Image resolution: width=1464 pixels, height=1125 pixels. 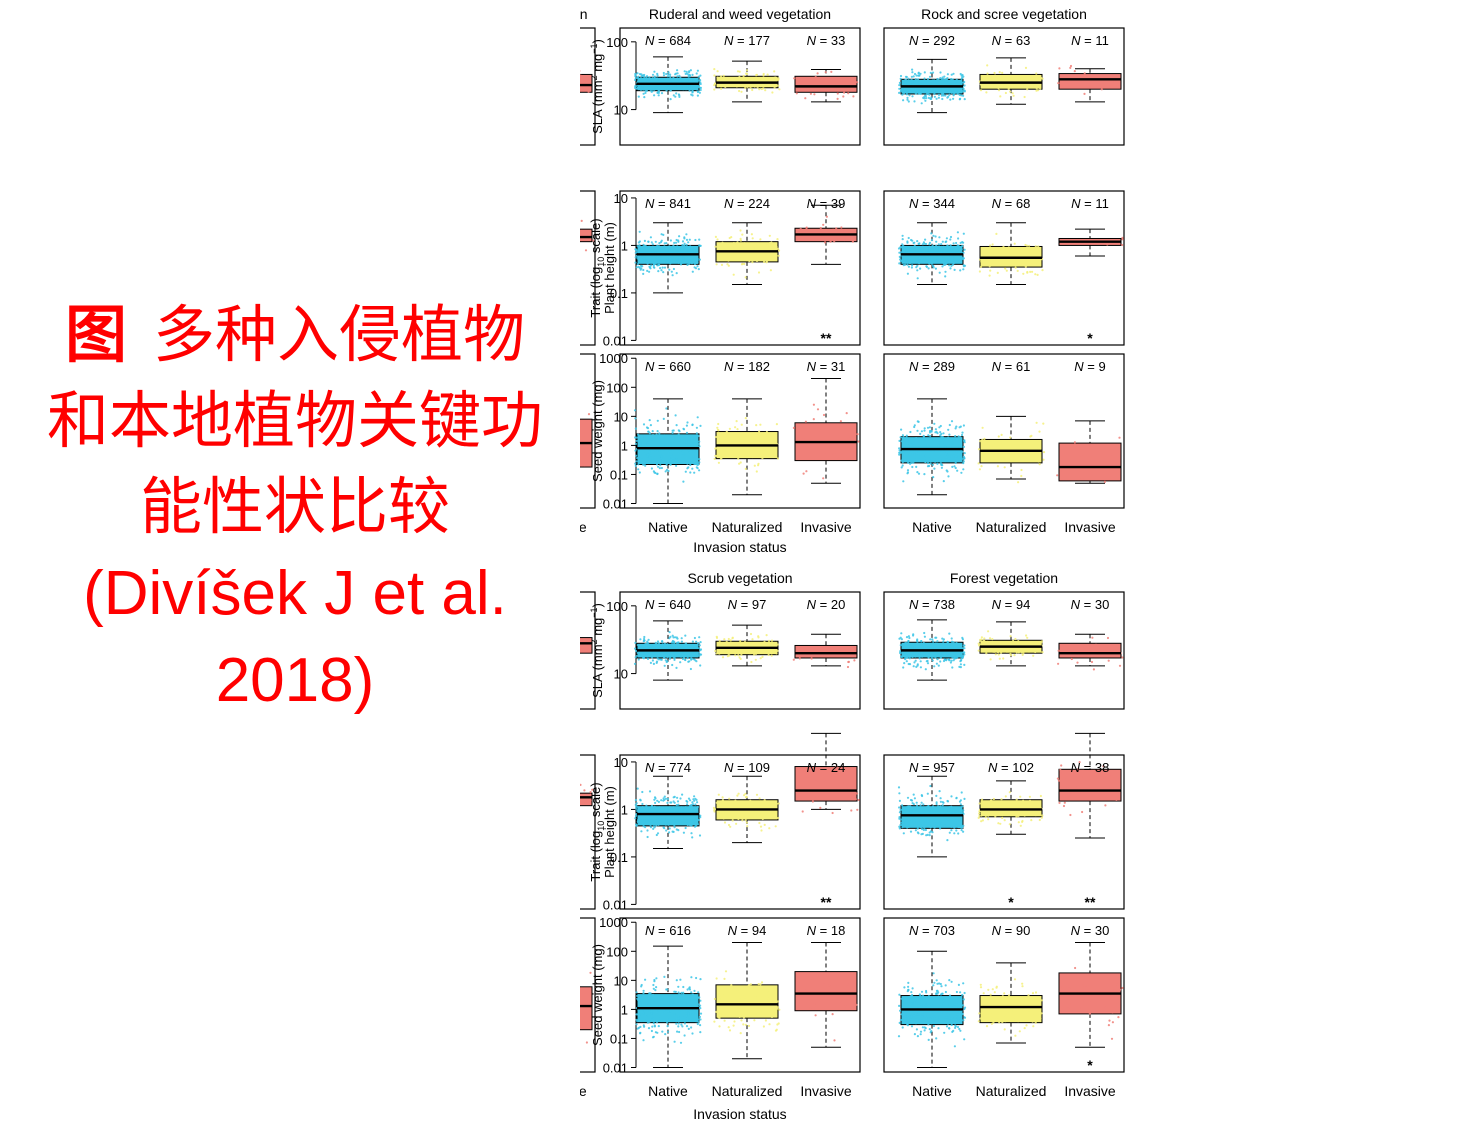 What do you see at coordinates (609, 832) in the screenshot?
I see `height-axis-label: Plant height (m)` at bounding box center [609, 832].